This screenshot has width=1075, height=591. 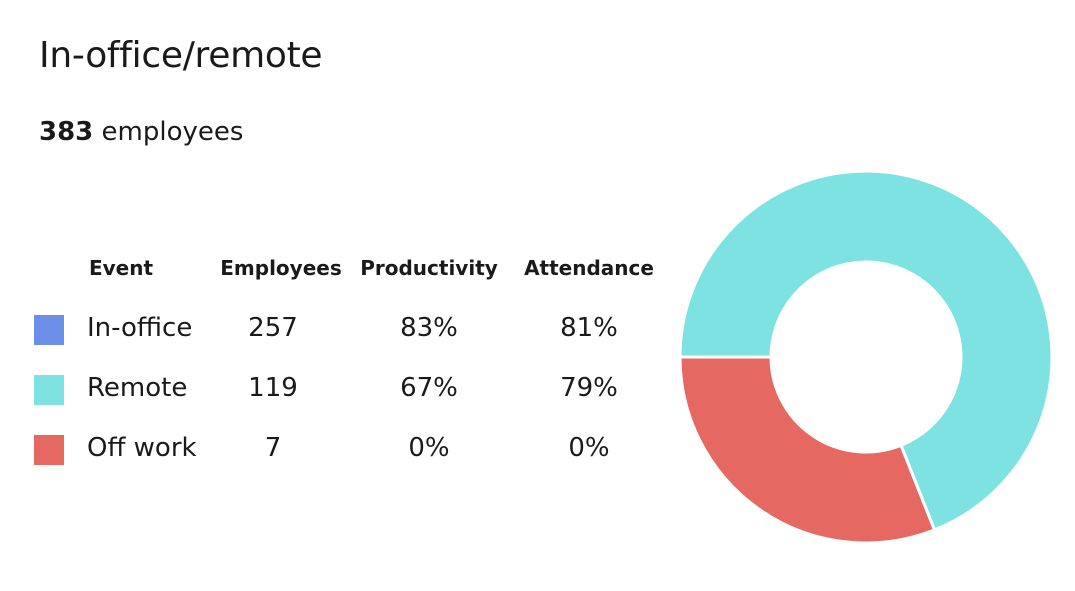 What do you see at coordinates (66, 132) in the screenshot?
I see `employee-count: 383` at bounding box center [66, 132].